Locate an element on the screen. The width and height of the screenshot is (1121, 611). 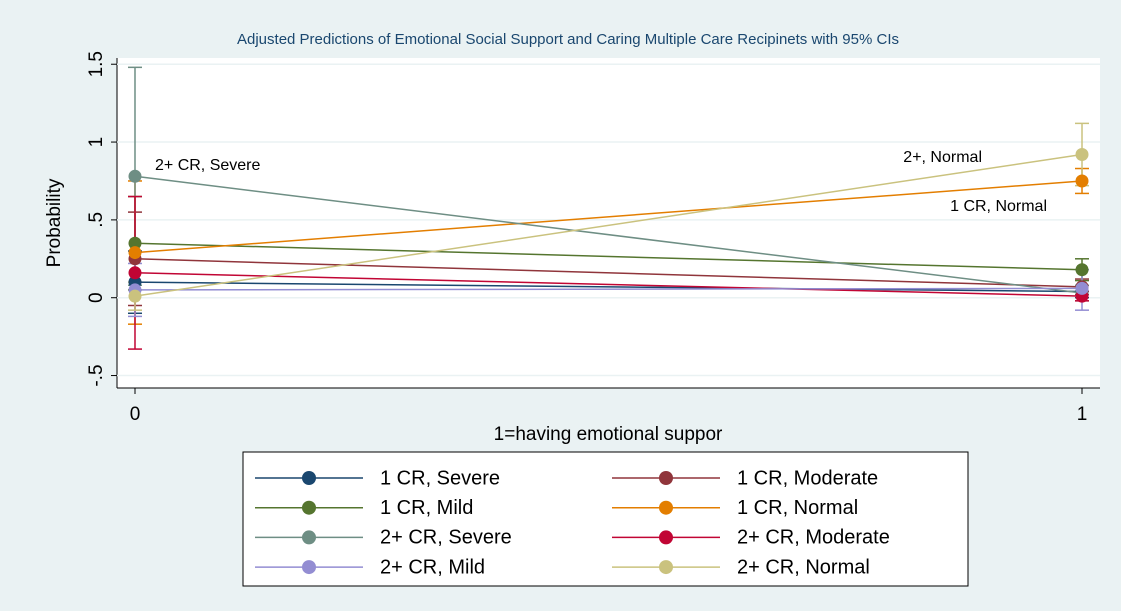
legend-label: 1 CR, Severe is located at coordinates (440, 478).